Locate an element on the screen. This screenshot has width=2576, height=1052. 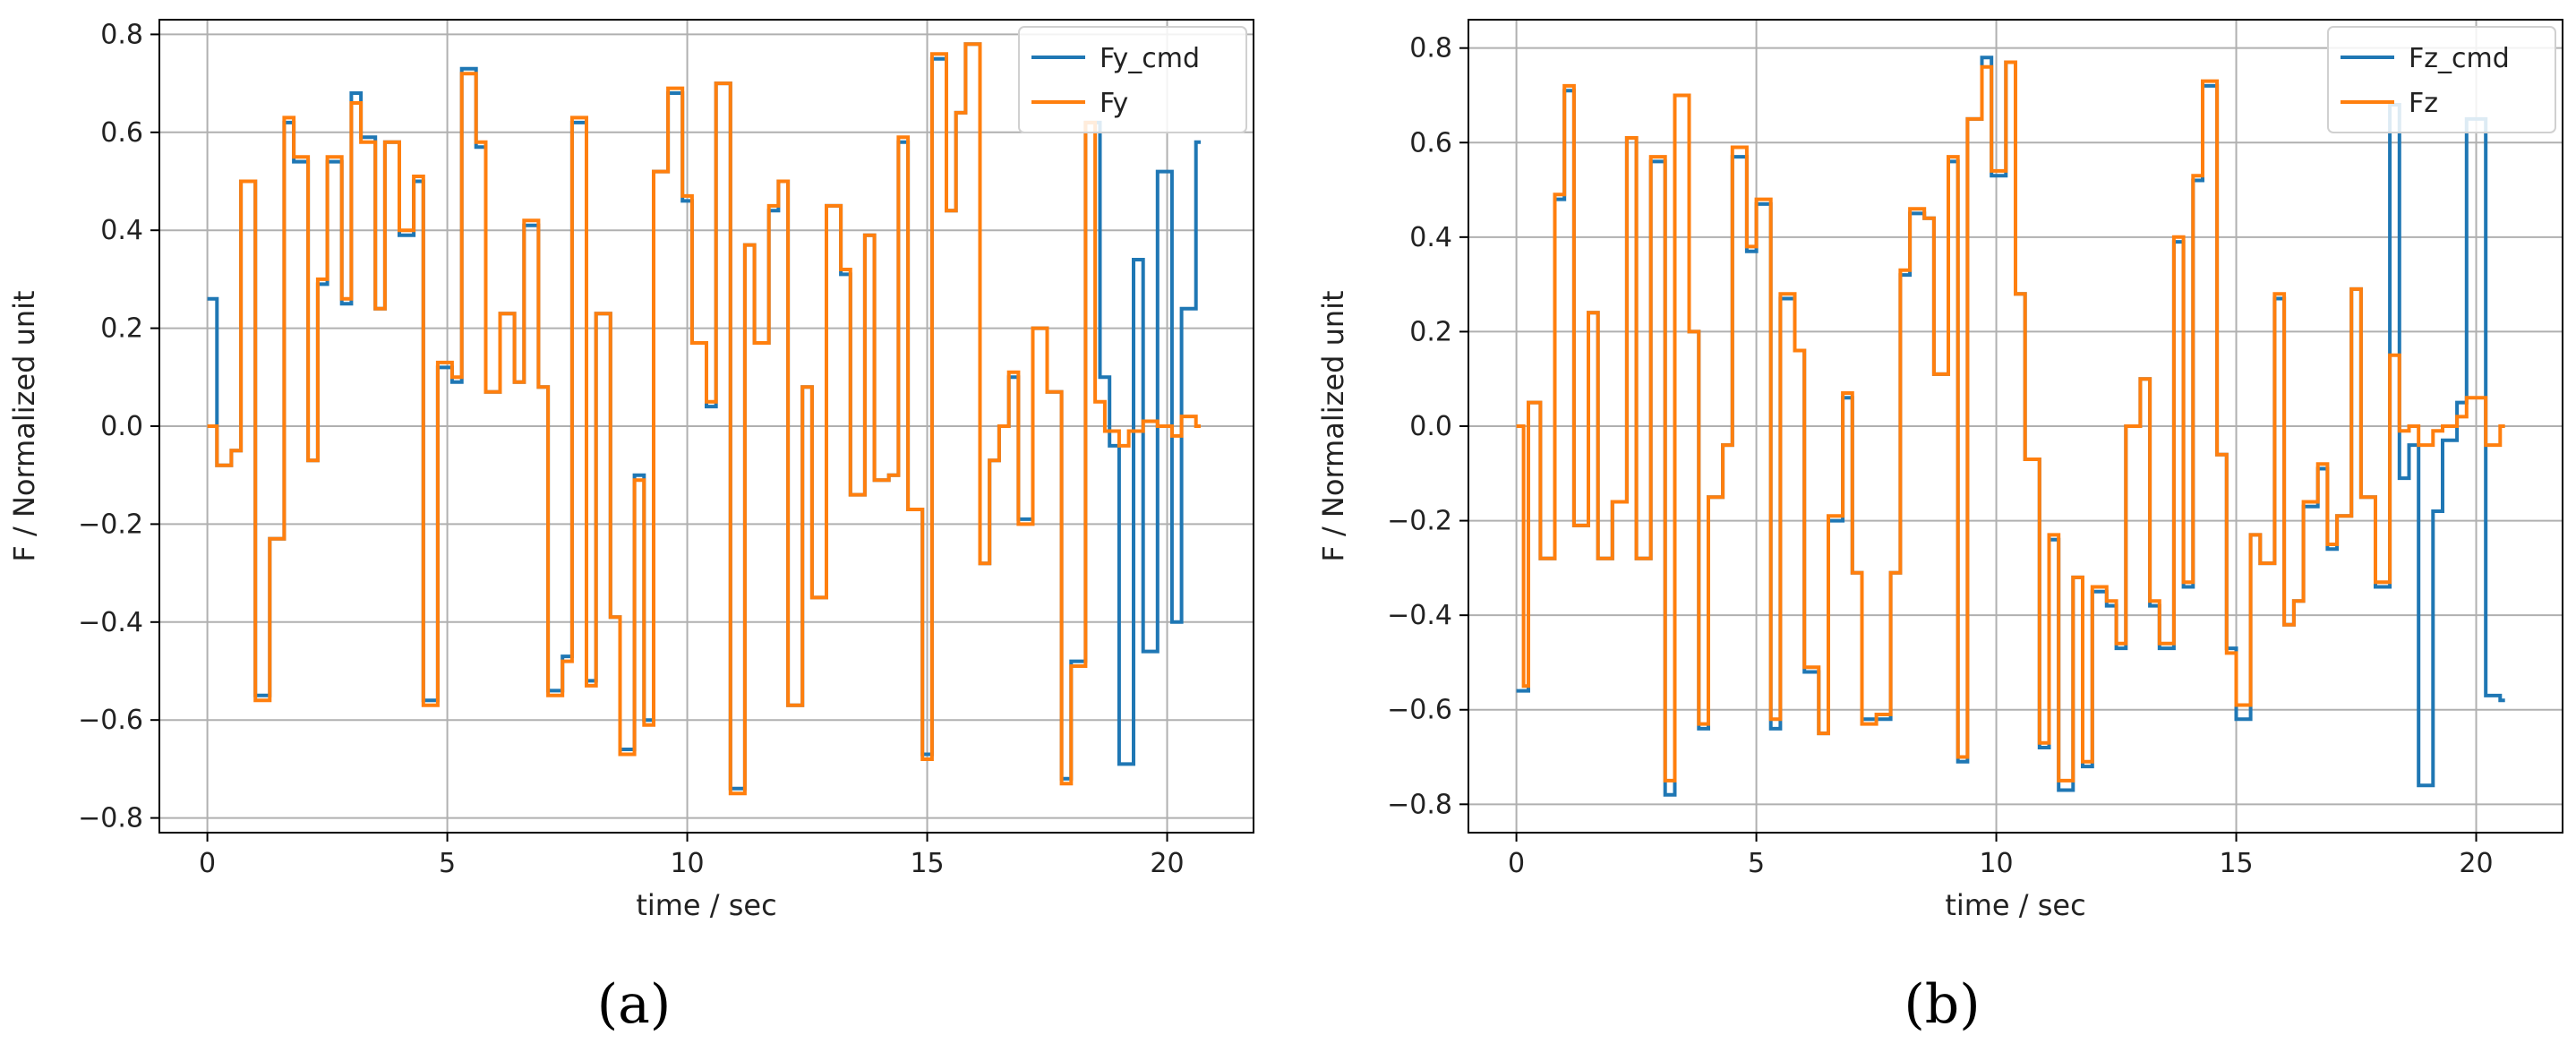
legend-label-fy_cmd: Fy_cmd is located at coordinates (1150, 59).